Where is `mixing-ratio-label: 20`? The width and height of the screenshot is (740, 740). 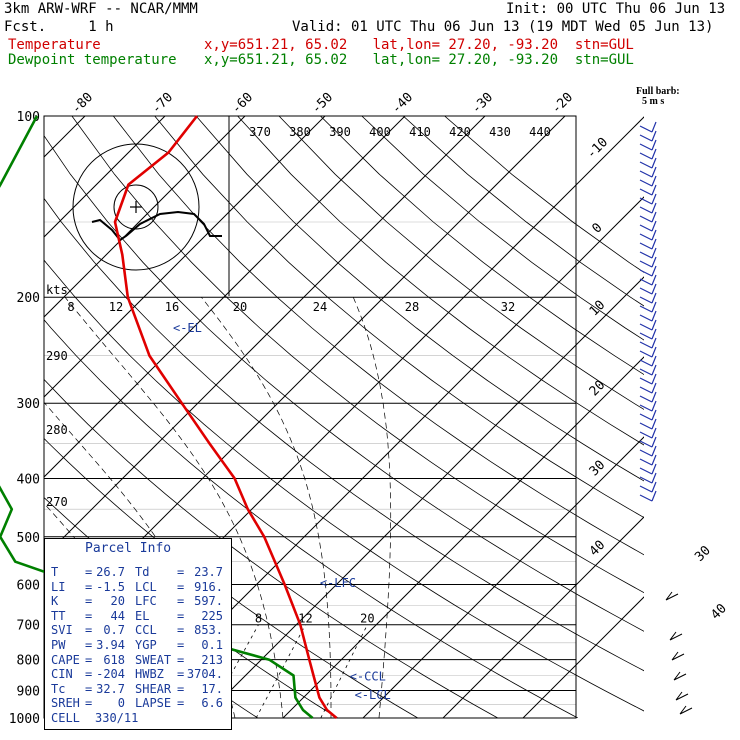 mixing-ratio-label: 20 is located at coordinates (367, 619).